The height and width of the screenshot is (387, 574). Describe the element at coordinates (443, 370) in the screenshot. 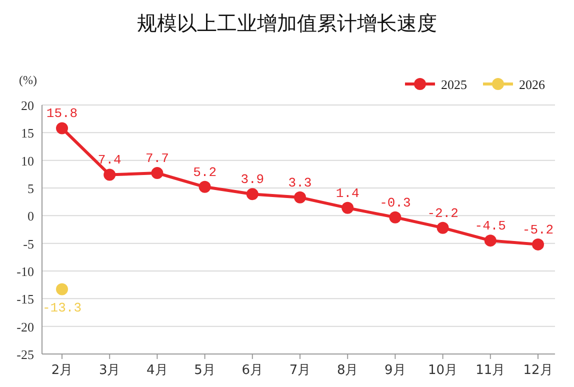

I see `x-tick-label: 10月` at that location.